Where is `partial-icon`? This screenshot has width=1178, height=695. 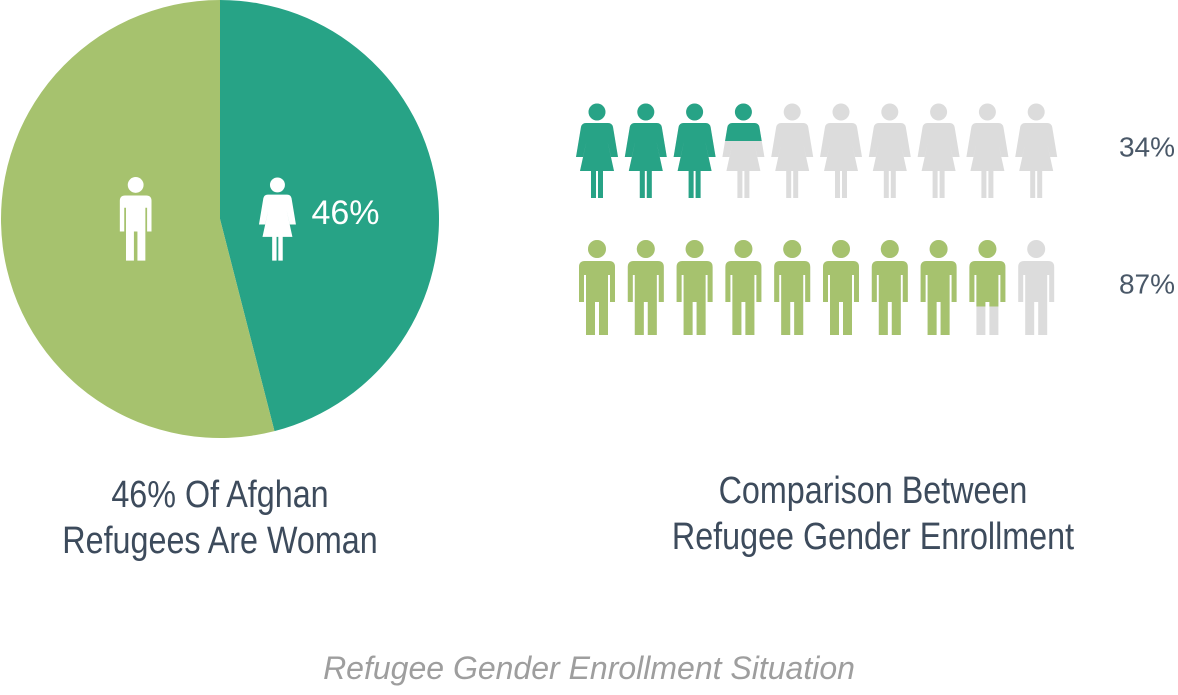
partial-icon is located at coordinates (987, 273).